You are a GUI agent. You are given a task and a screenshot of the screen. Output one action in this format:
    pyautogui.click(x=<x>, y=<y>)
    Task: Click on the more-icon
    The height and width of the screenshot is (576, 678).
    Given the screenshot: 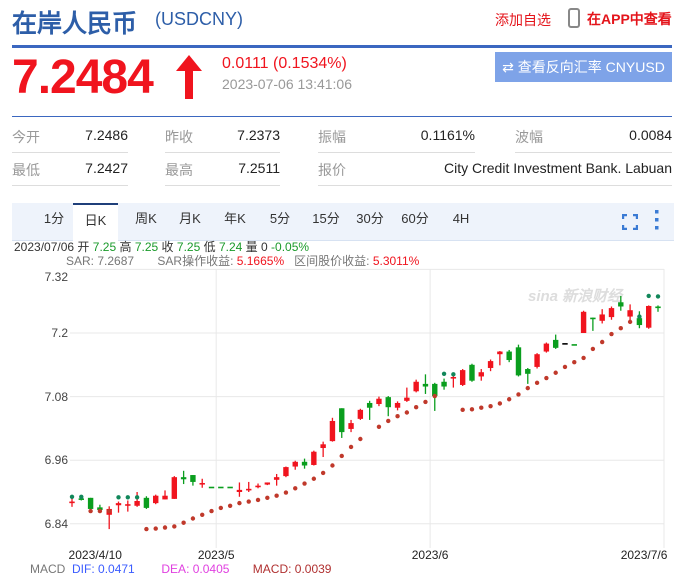 What is the action you would take?
    pyautogui.click(x=657, y=220)
    